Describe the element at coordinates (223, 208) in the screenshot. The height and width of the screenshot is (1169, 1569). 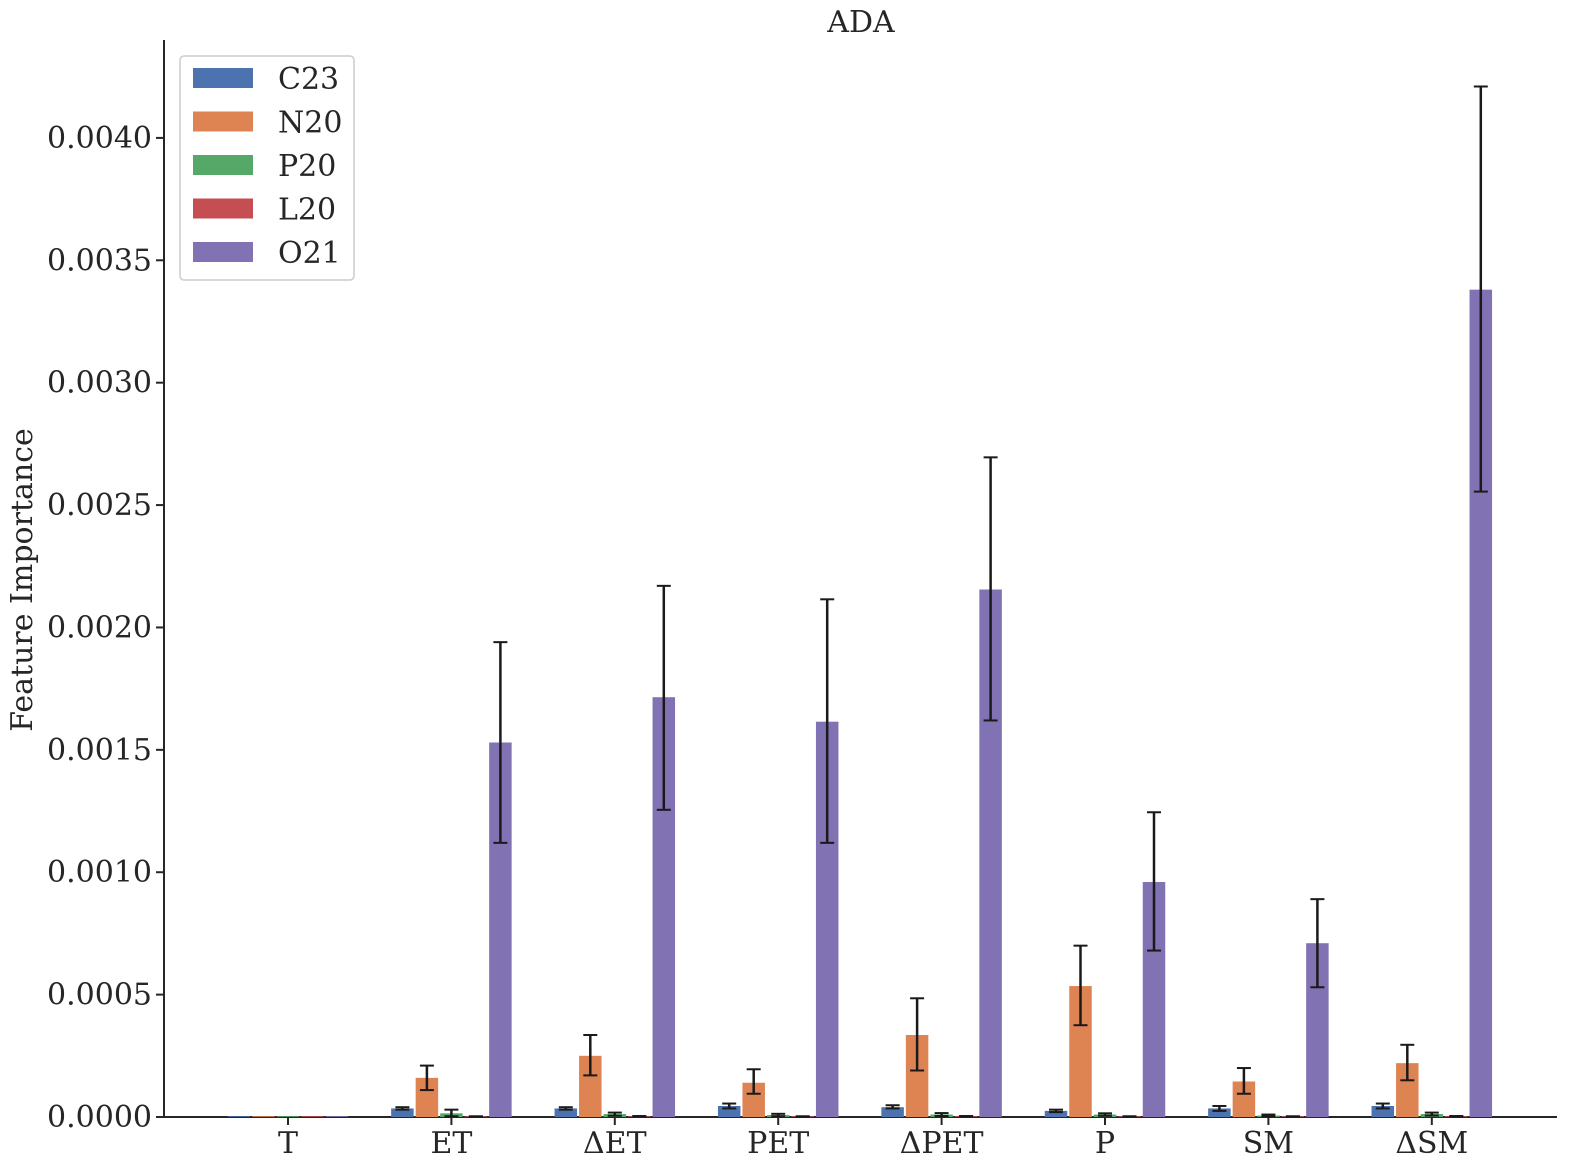
I see `legend-swatch-l20` at that location.